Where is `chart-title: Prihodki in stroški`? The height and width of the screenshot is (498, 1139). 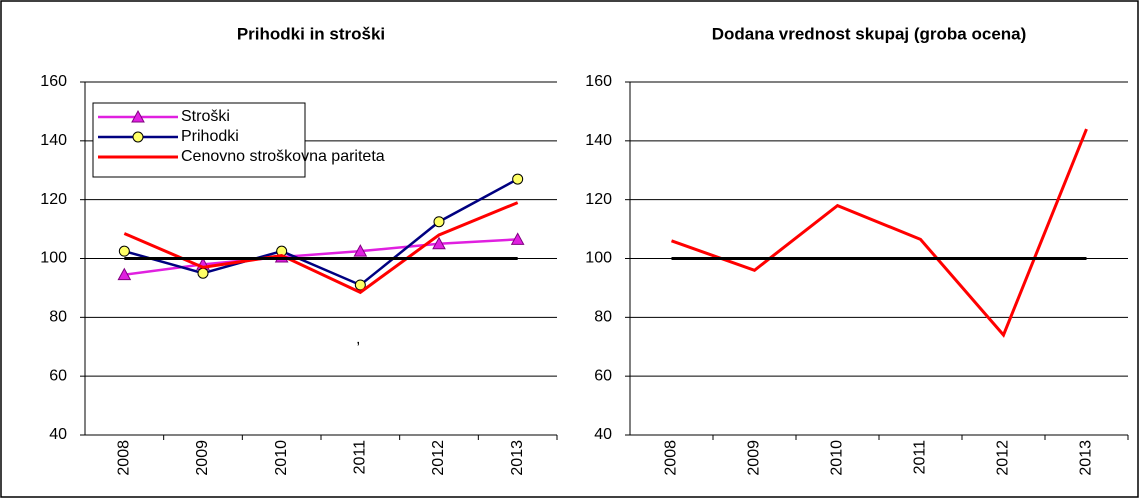 chart-title: Prihodki in stroški is located at coordinates (311, 33).